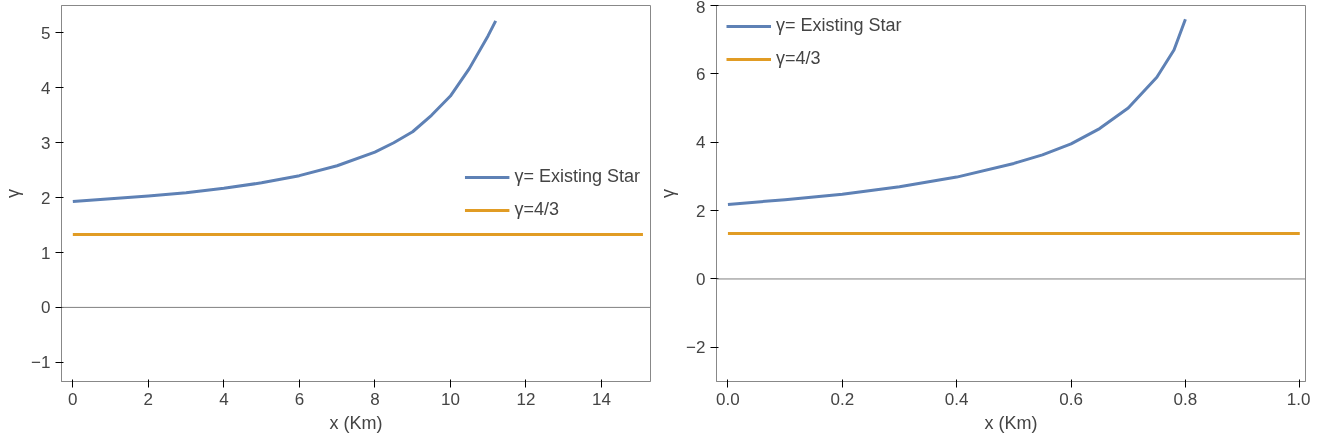 The image size is (1320, 440). What do you see at coordinates (696, 348) in the screenshot?
I see `y-tick-label: −2` at bounding box center [696, 348].